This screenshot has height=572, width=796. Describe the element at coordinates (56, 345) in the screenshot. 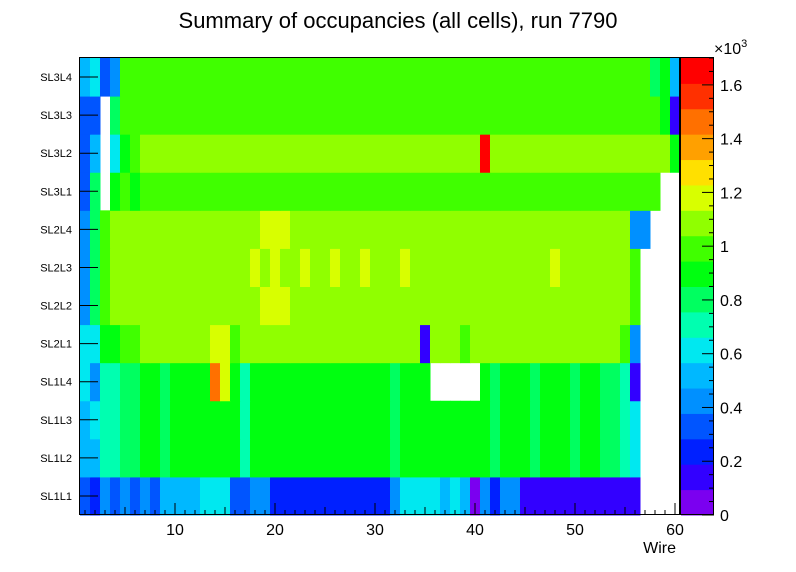

I see `y-tick-label: SL2L1` at that location.